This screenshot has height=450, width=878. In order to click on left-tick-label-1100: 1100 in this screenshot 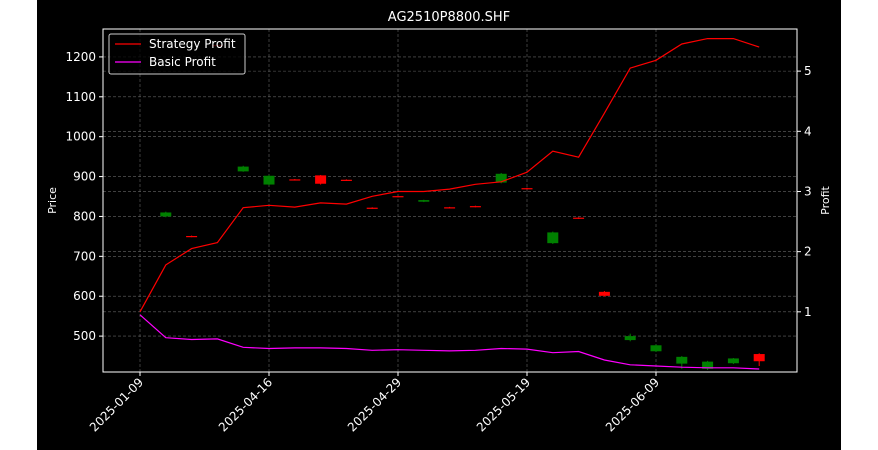, I will do `click(80, 97)`.